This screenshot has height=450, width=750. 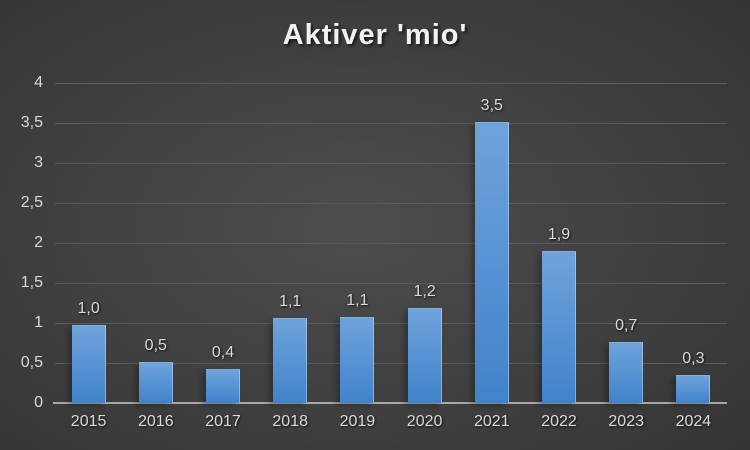 I want to click on bar-2016, so click(x=155, y=382).